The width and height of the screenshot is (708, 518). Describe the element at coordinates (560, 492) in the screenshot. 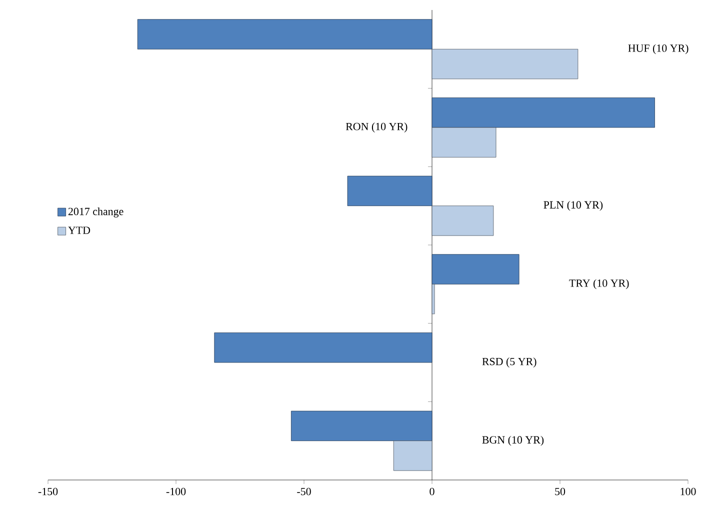

I see `x-tick-label: 50` at that location.